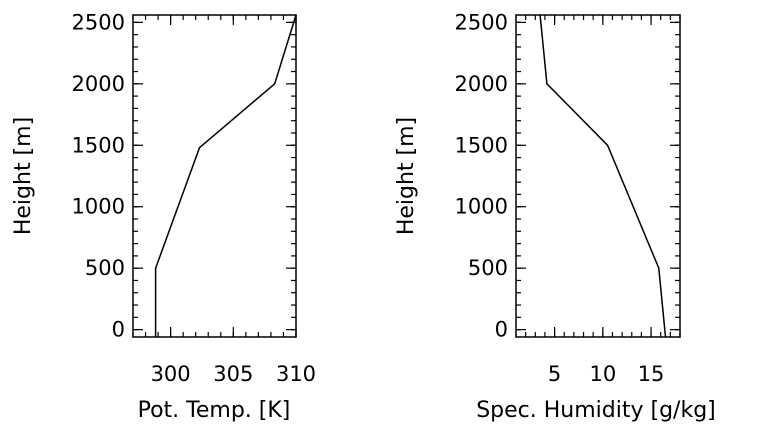  Describe the element at coordinates (651, 374) in the screenshot. I see `x-tick-label: 15` at that location.